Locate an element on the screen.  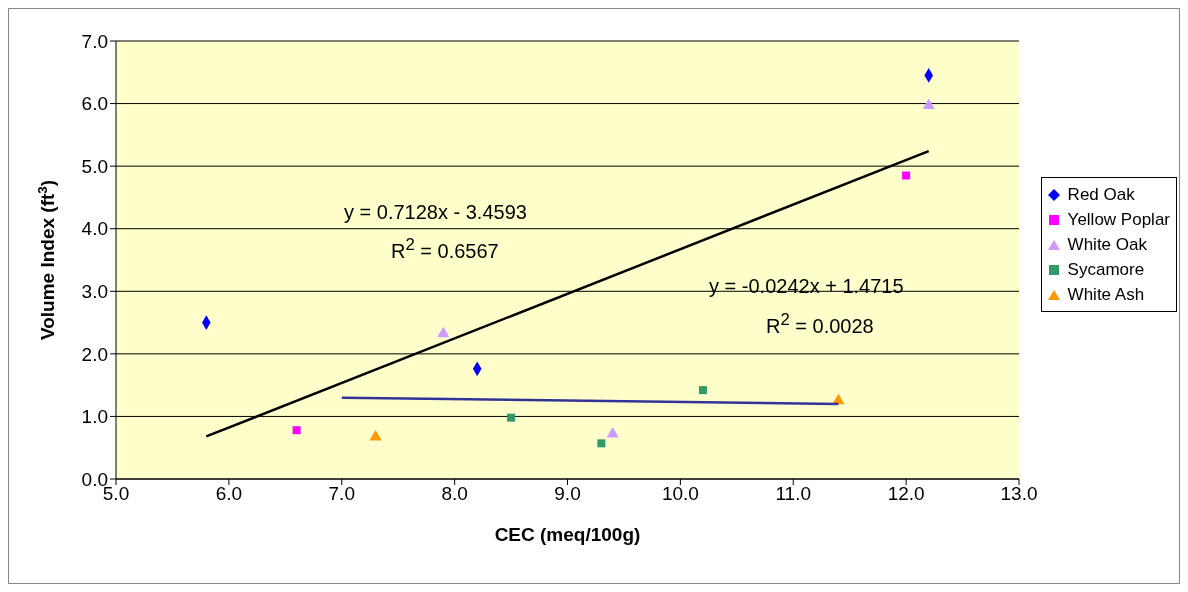
x-tick-label: 6.0 is located at coordinates (229, 494).